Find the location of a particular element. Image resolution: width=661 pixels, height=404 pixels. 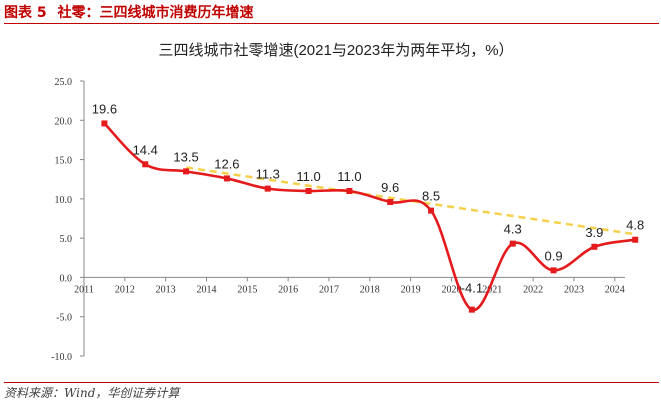

x-tick-label: 2014 is located at coordinates (206, 289).